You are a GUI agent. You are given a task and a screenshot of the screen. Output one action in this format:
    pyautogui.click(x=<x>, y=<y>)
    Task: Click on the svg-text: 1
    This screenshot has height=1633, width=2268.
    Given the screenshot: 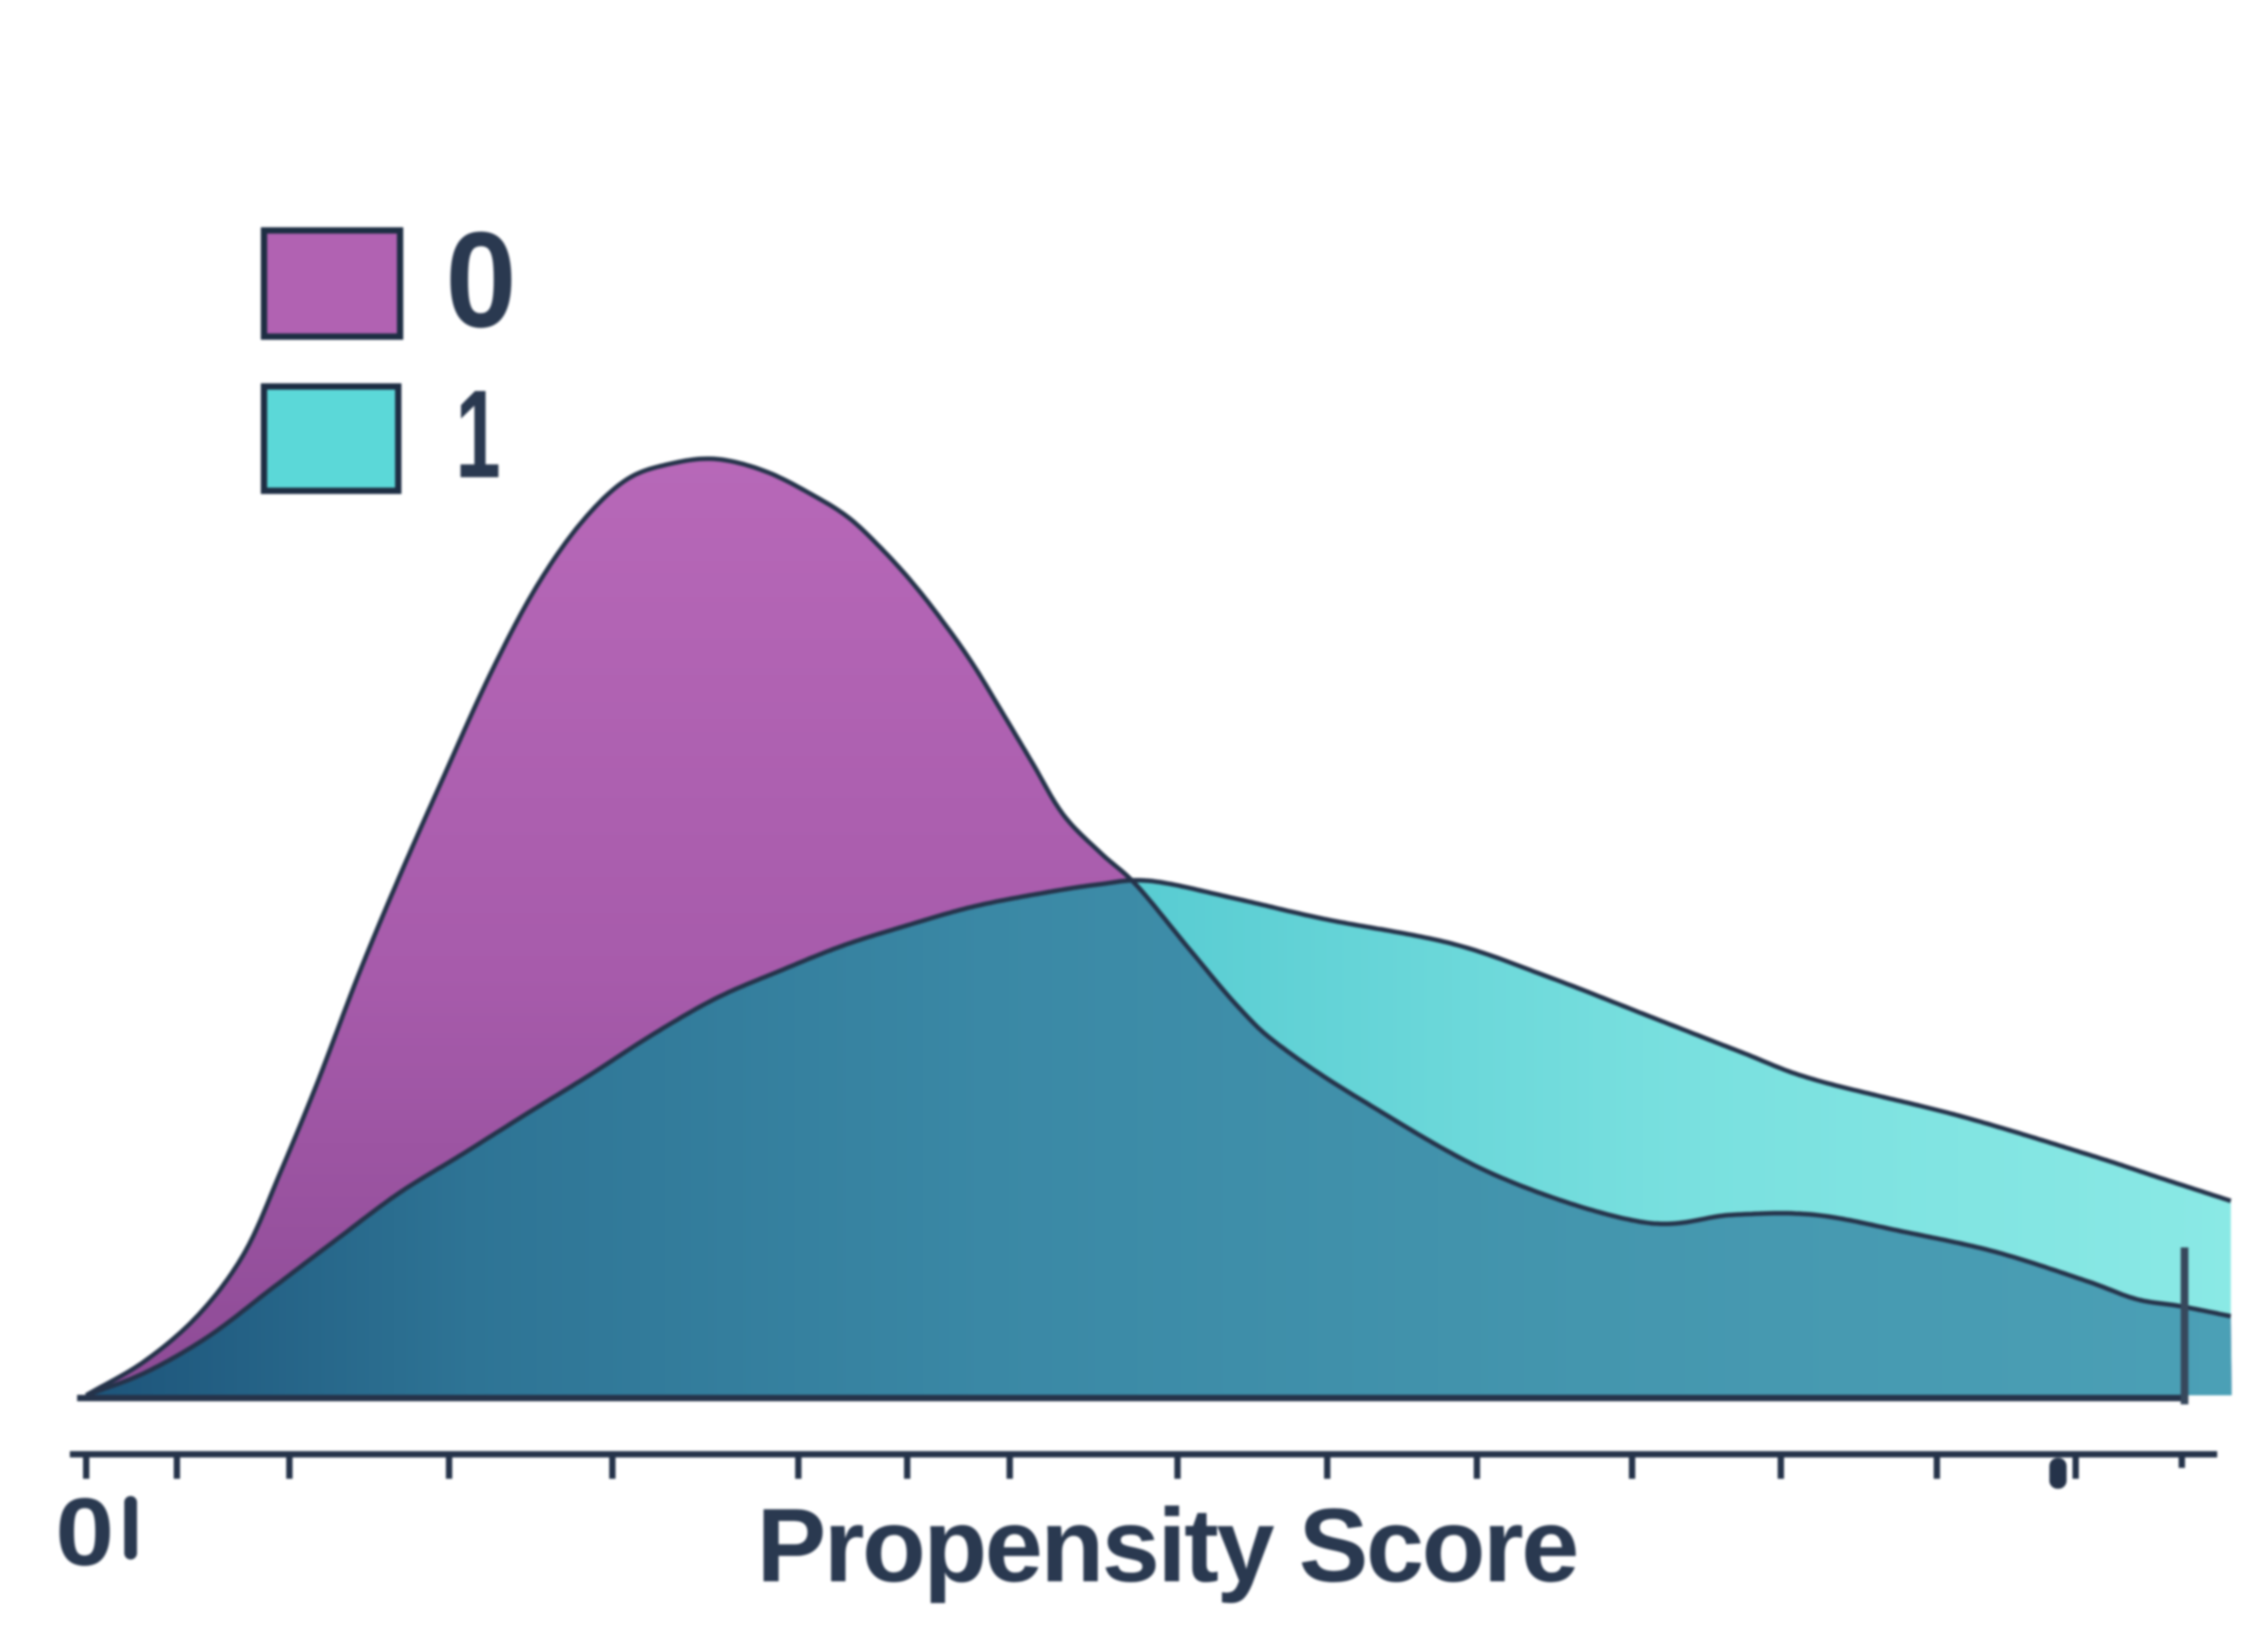 What is the action you would take?
    pyautogui.click(x=478, y=434)
    